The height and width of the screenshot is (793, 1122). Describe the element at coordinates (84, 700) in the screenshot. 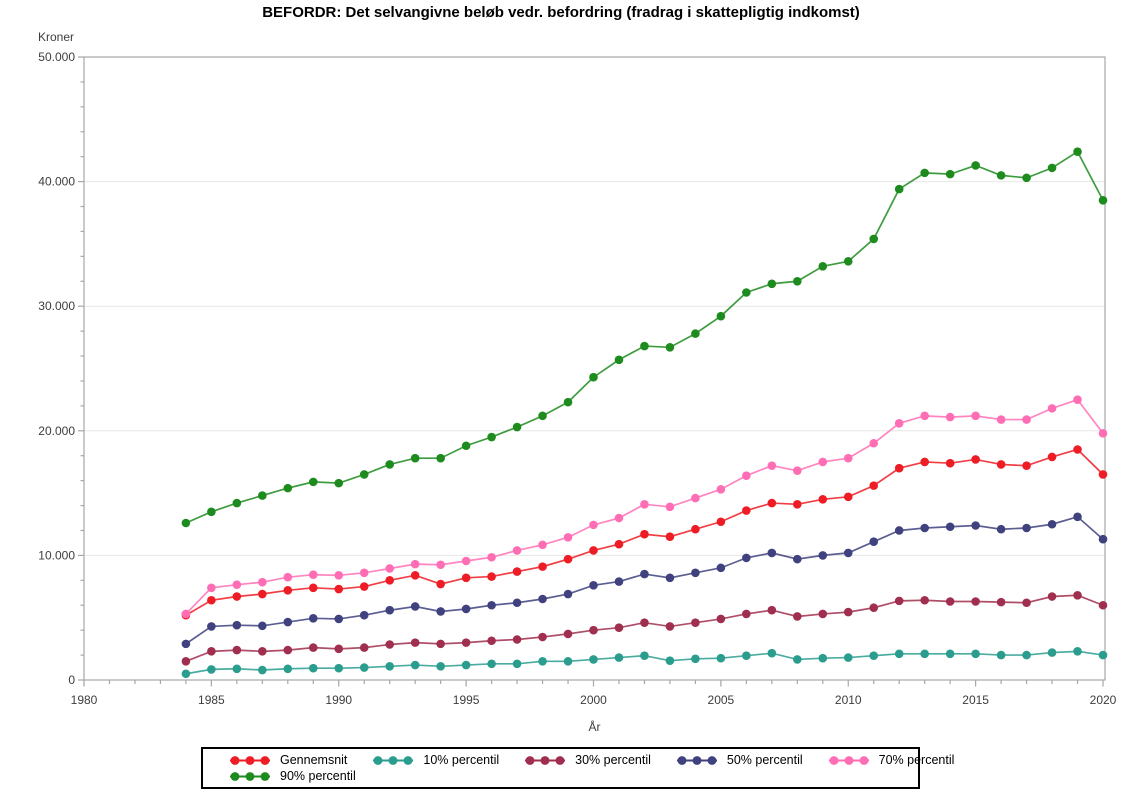

I see `x-tick-label: 1980` at that location.